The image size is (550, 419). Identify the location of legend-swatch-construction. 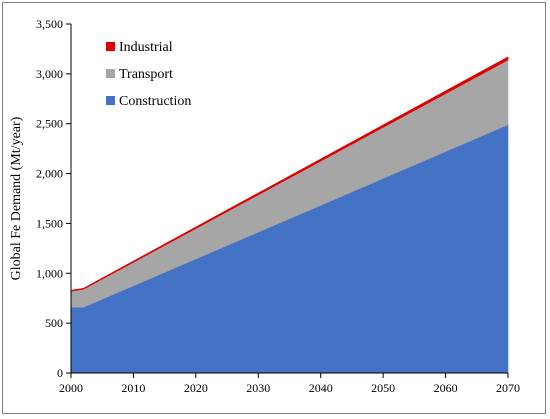
(110, 100).